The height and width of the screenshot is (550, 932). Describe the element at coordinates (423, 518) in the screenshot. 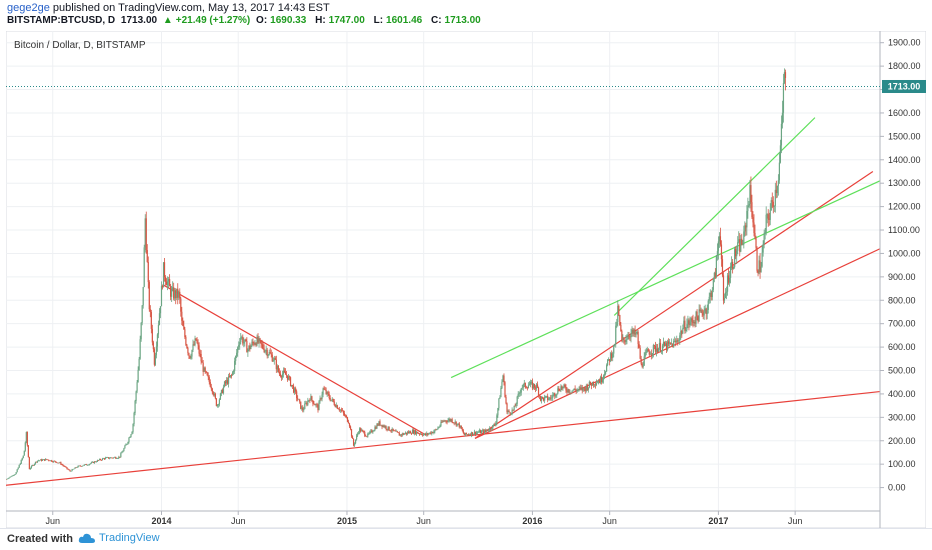

I see `time-axis: Jun 2014 Jun 2015 Jun 2016 Jun 2017 Jun` at that location.